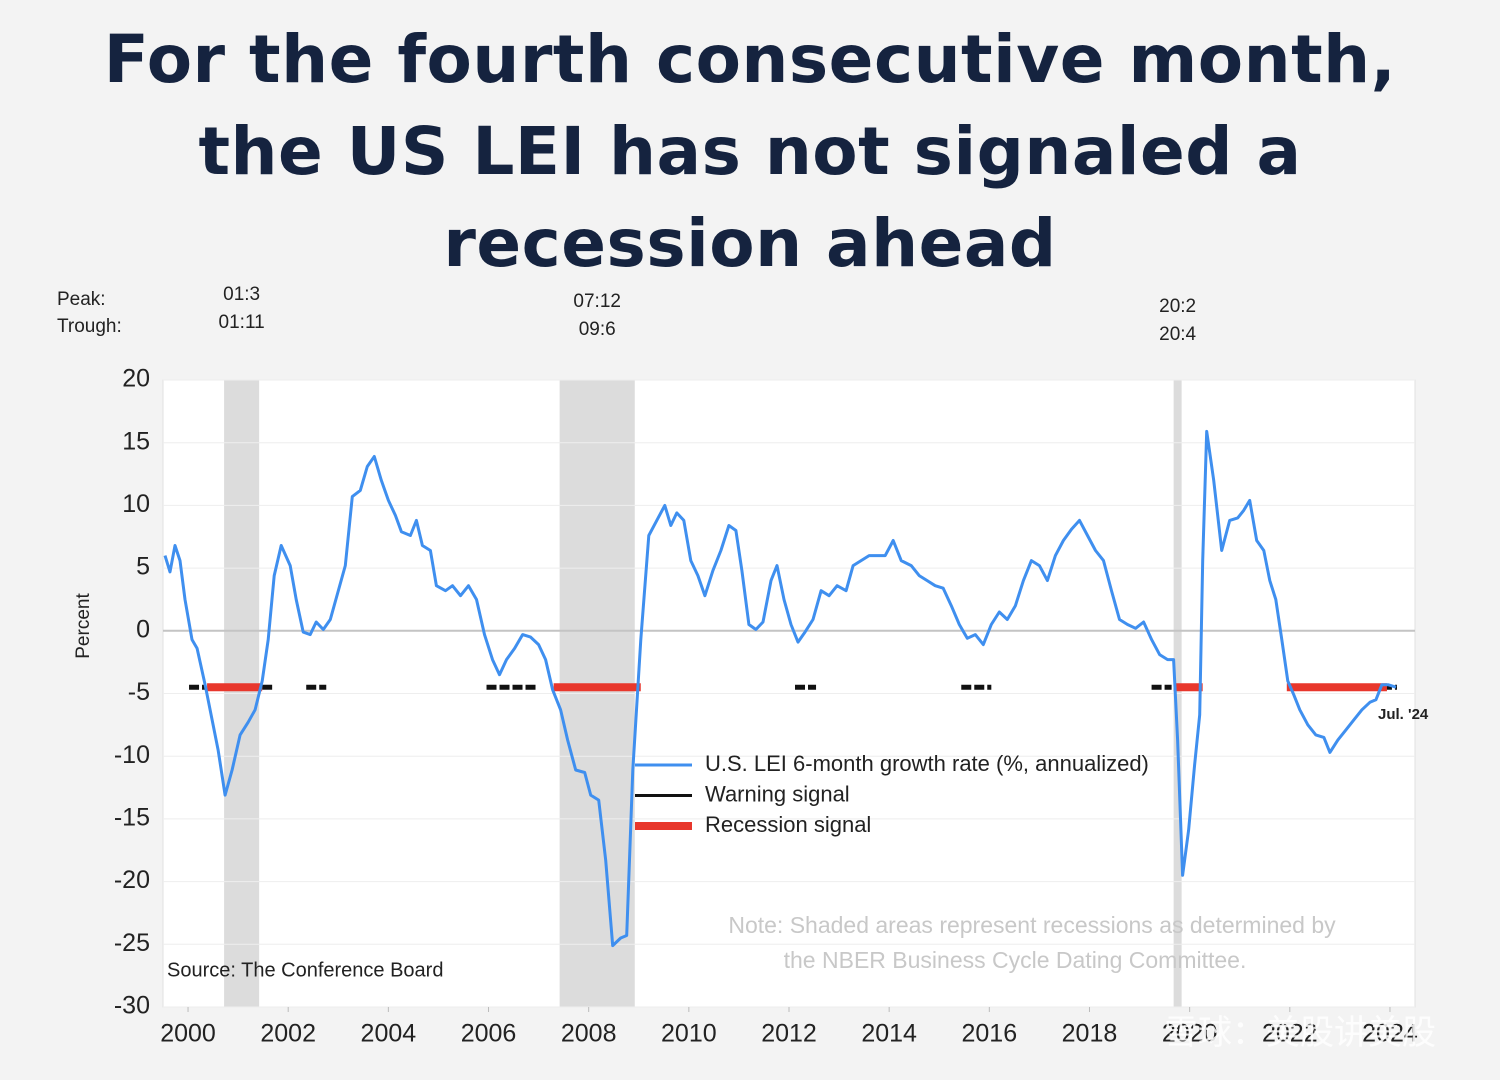  What do you see at coordinates (132, 880) in the screenshot?
I see `y-tick-label: -20` at bounding box center [132, 880].